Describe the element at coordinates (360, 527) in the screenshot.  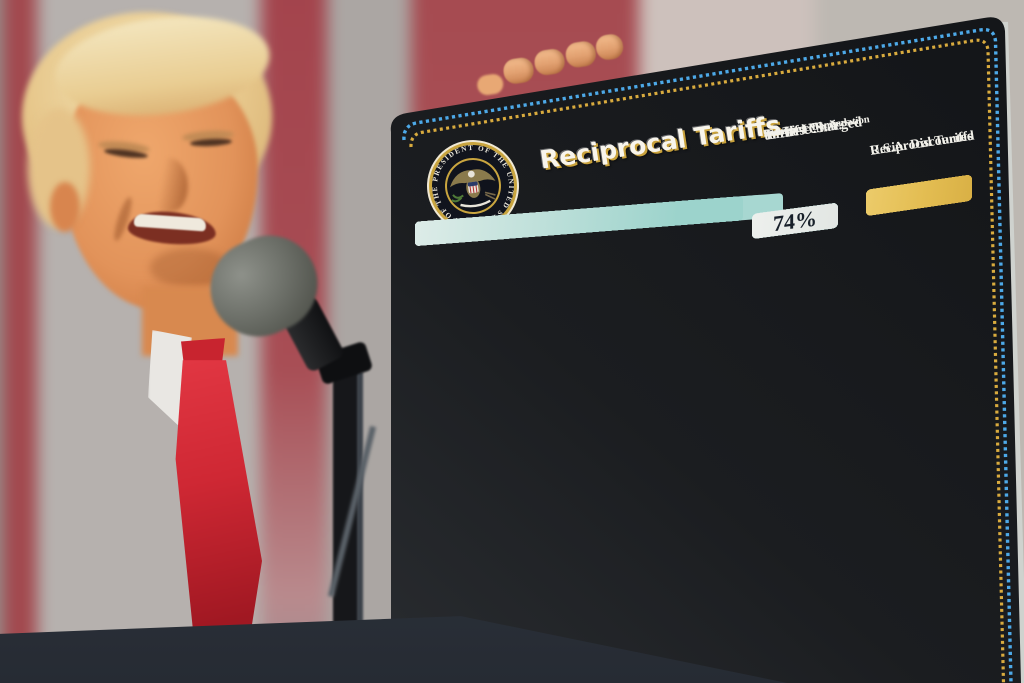
I see `microphone-stand-highlight` at that location.